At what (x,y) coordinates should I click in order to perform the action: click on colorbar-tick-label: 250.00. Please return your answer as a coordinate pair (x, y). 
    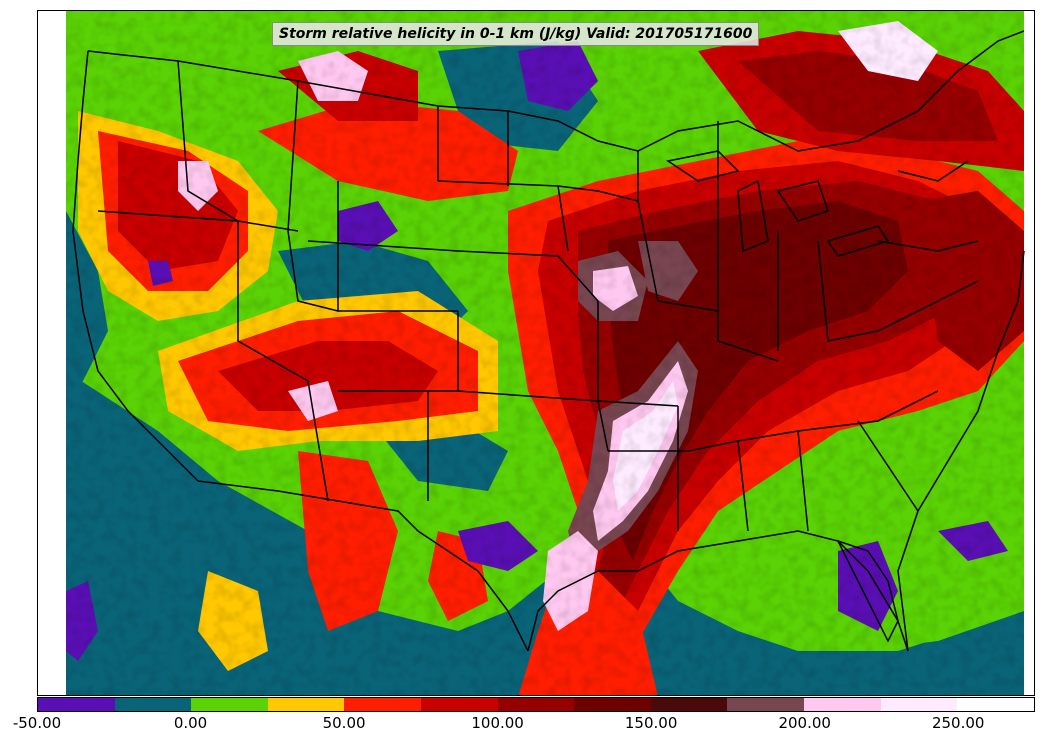
    Looking at the image, I should click on (958, 723).